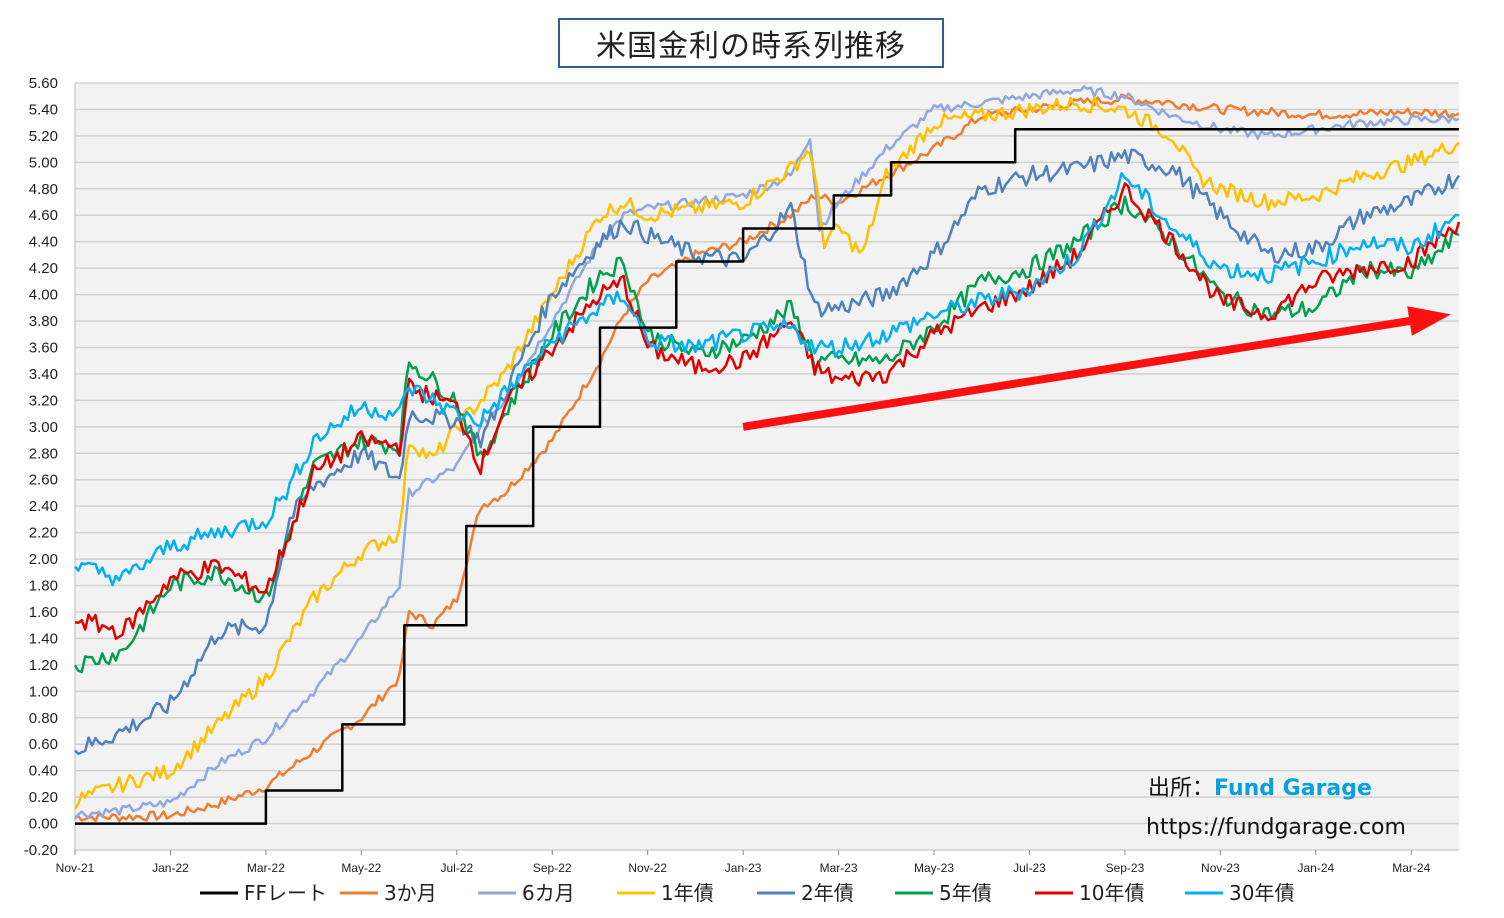  I want to click on y-tick-label: 0.80, so click(43, 718).